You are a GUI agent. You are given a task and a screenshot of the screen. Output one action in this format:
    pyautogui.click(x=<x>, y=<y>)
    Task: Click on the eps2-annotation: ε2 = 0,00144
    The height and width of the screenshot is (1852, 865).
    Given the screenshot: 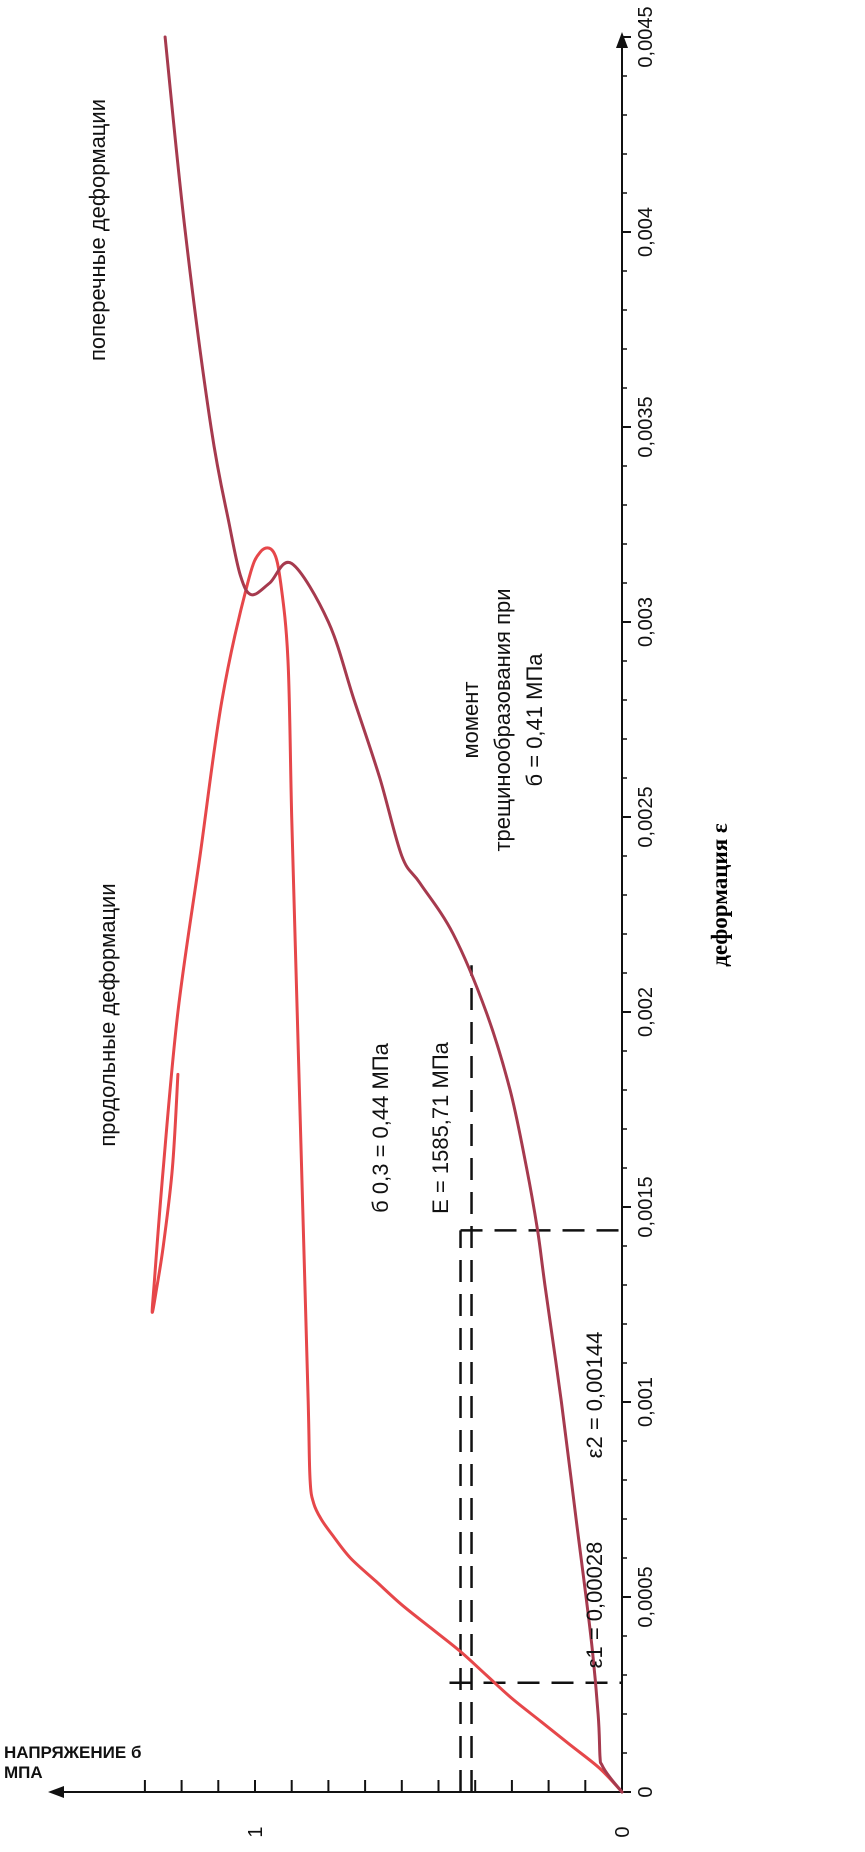 What is the action you would take?
    pyautogui.click(x=594, y=1395)
    